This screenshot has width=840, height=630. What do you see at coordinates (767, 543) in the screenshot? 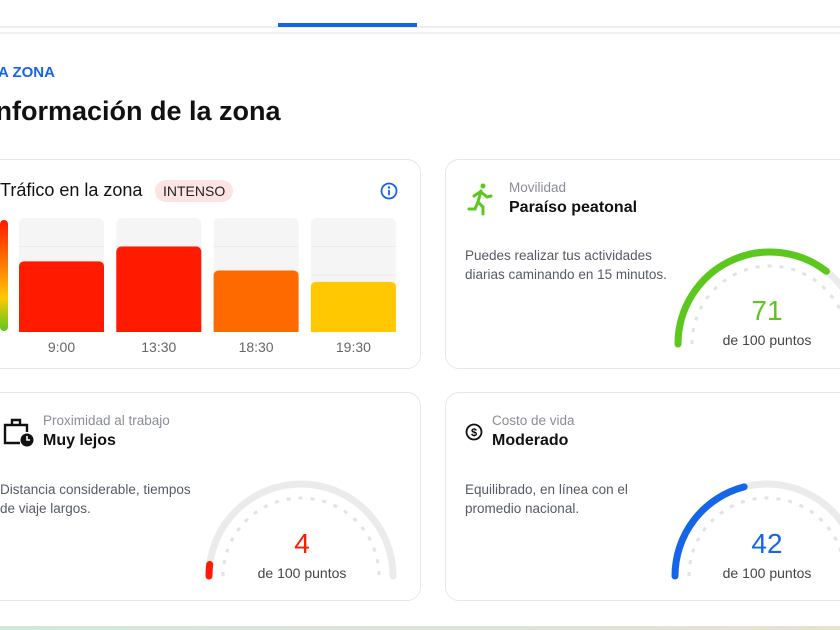
I see `cost-score: 42` at bounding box center [767, 543].